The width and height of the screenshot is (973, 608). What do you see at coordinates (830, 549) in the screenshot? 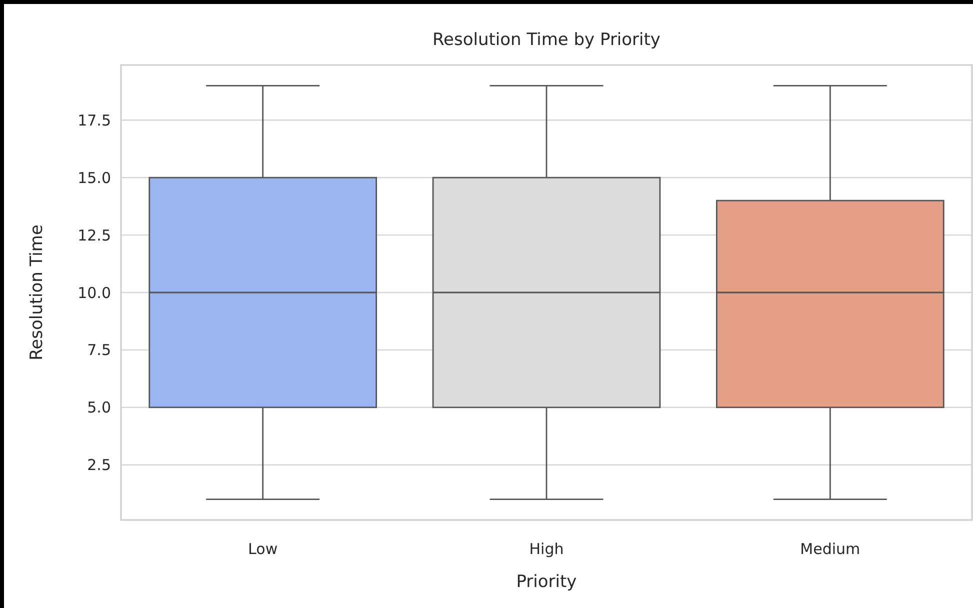
I see `x-tick-label: Medium` at bounding box center [830, 549].